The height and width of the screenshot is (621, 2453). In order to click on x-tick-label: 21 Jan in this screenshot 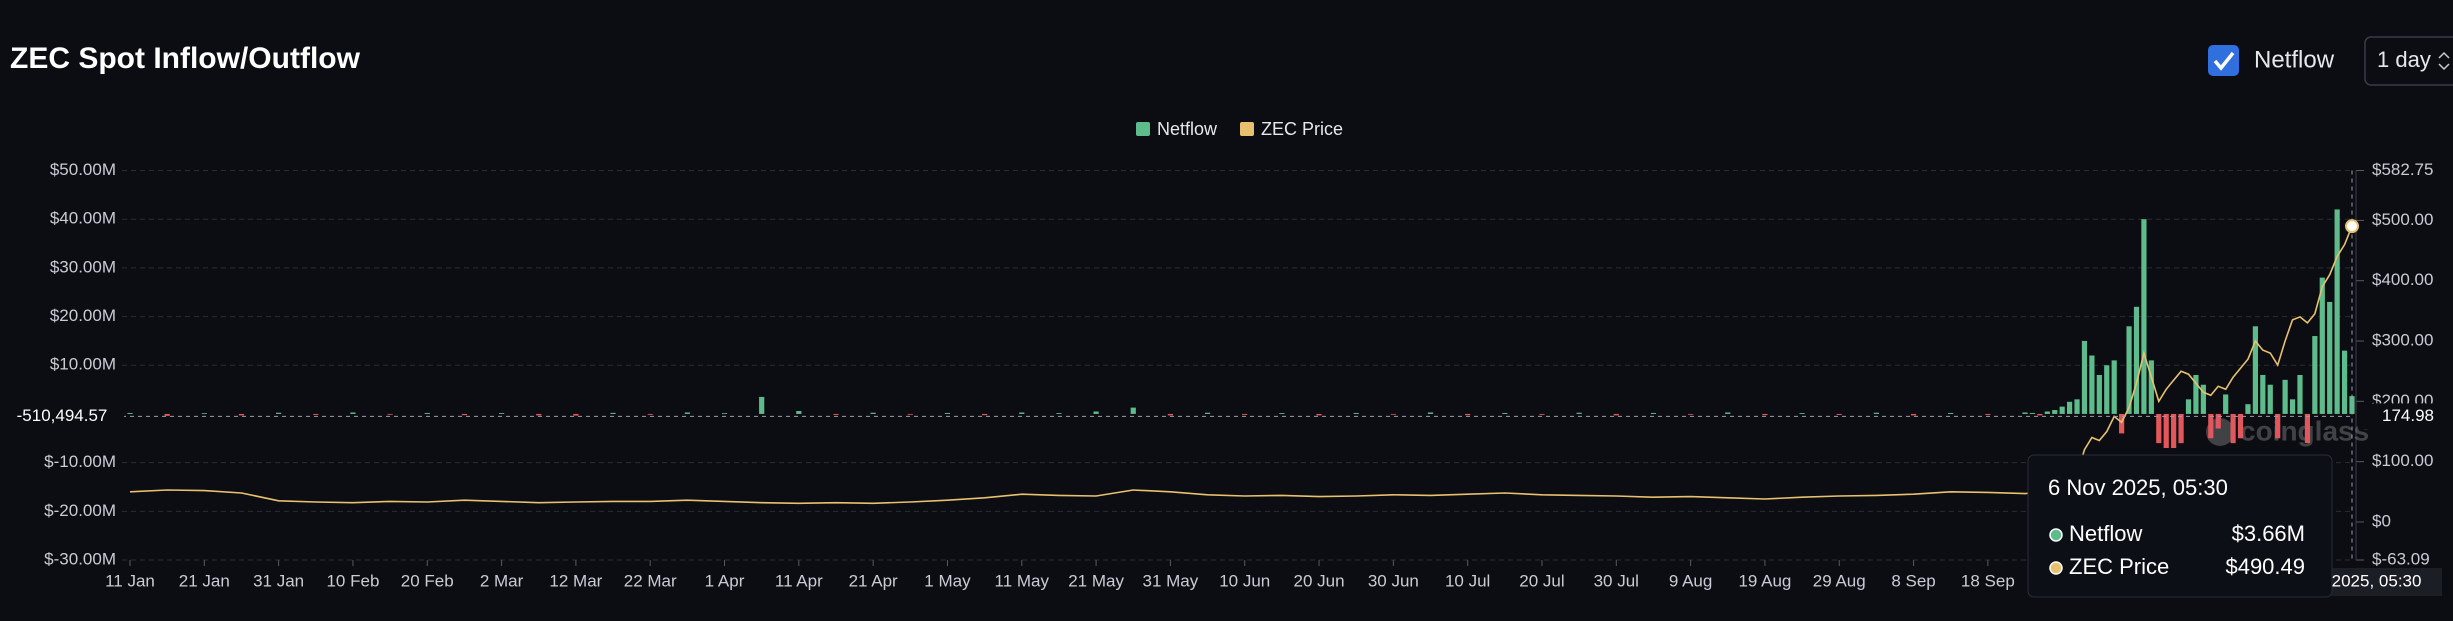, I will do `click(204, 580)`.